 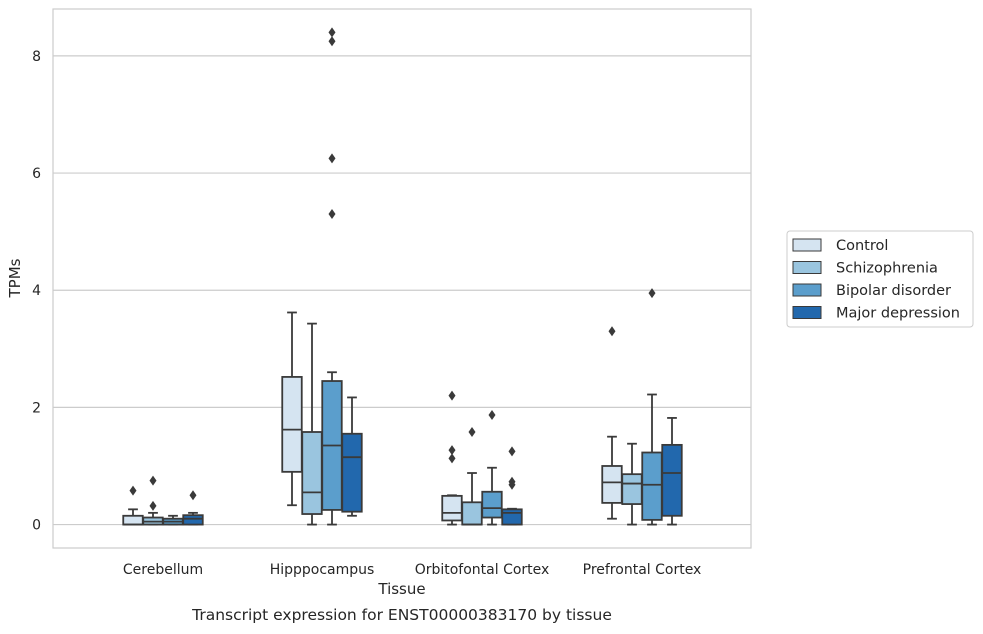 What do you see at coordinates (482, 570) in the screenshot?
I see `x-tick-label: Orbitofontal Cortex` at bounding box center [482, 570].